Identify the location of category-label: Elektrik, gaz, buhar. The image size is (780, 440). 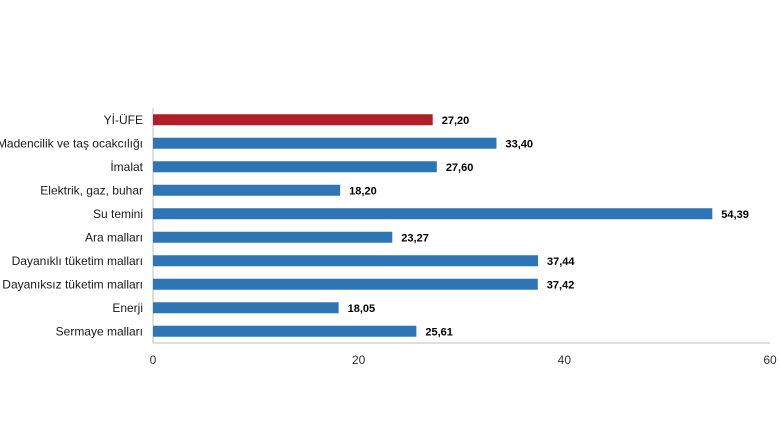
(91, 190).